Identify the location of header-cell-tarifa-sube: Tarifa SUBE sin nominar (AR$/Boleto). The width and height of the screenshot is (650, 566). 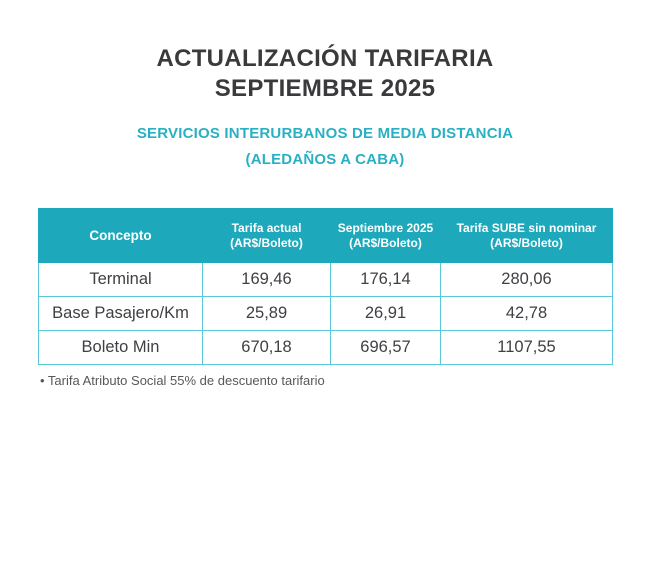
(526, 235).